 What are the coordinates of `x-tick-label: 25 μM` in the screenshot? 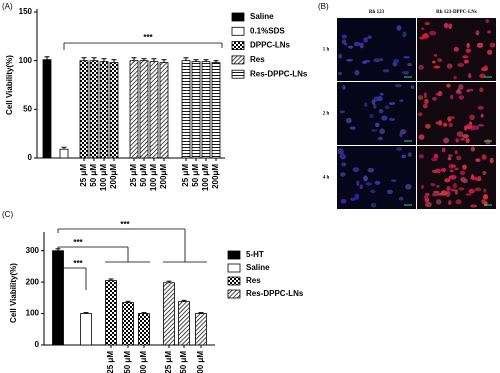 It's located at (83, 175).